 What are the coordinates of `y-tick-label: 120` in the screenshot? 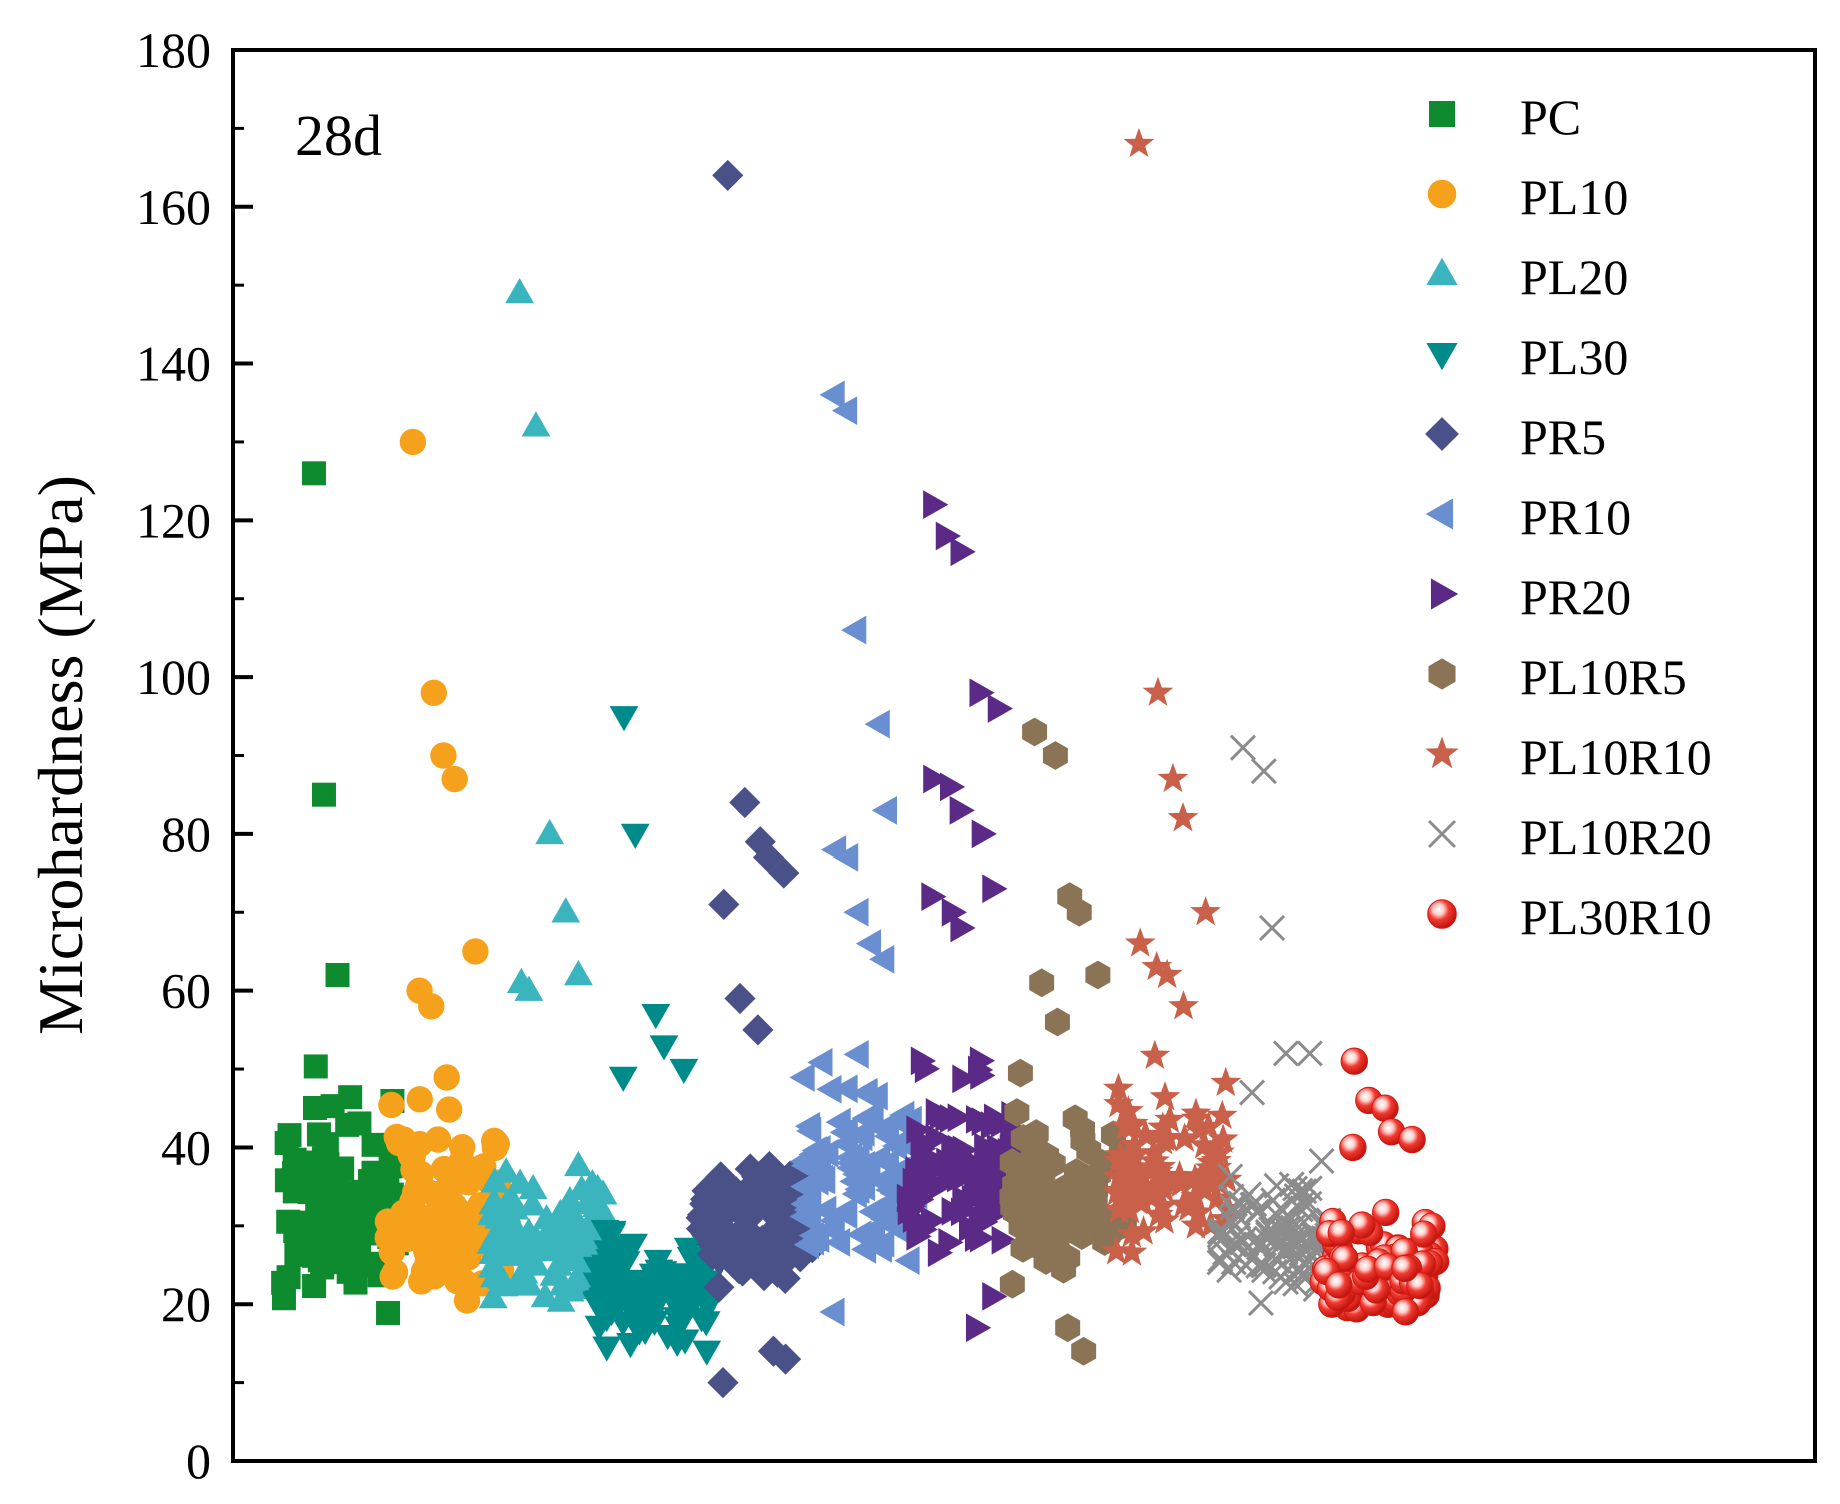 It's located at (173, 520).